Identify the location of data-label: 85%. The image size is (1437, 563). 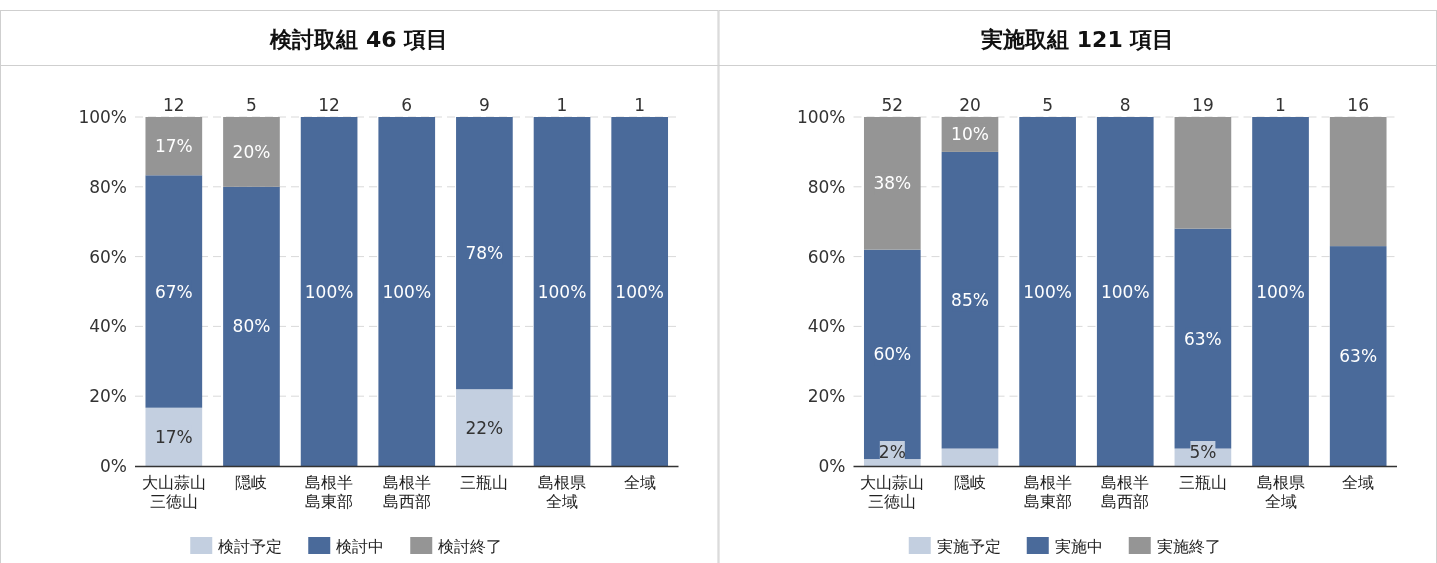
(970, 300).